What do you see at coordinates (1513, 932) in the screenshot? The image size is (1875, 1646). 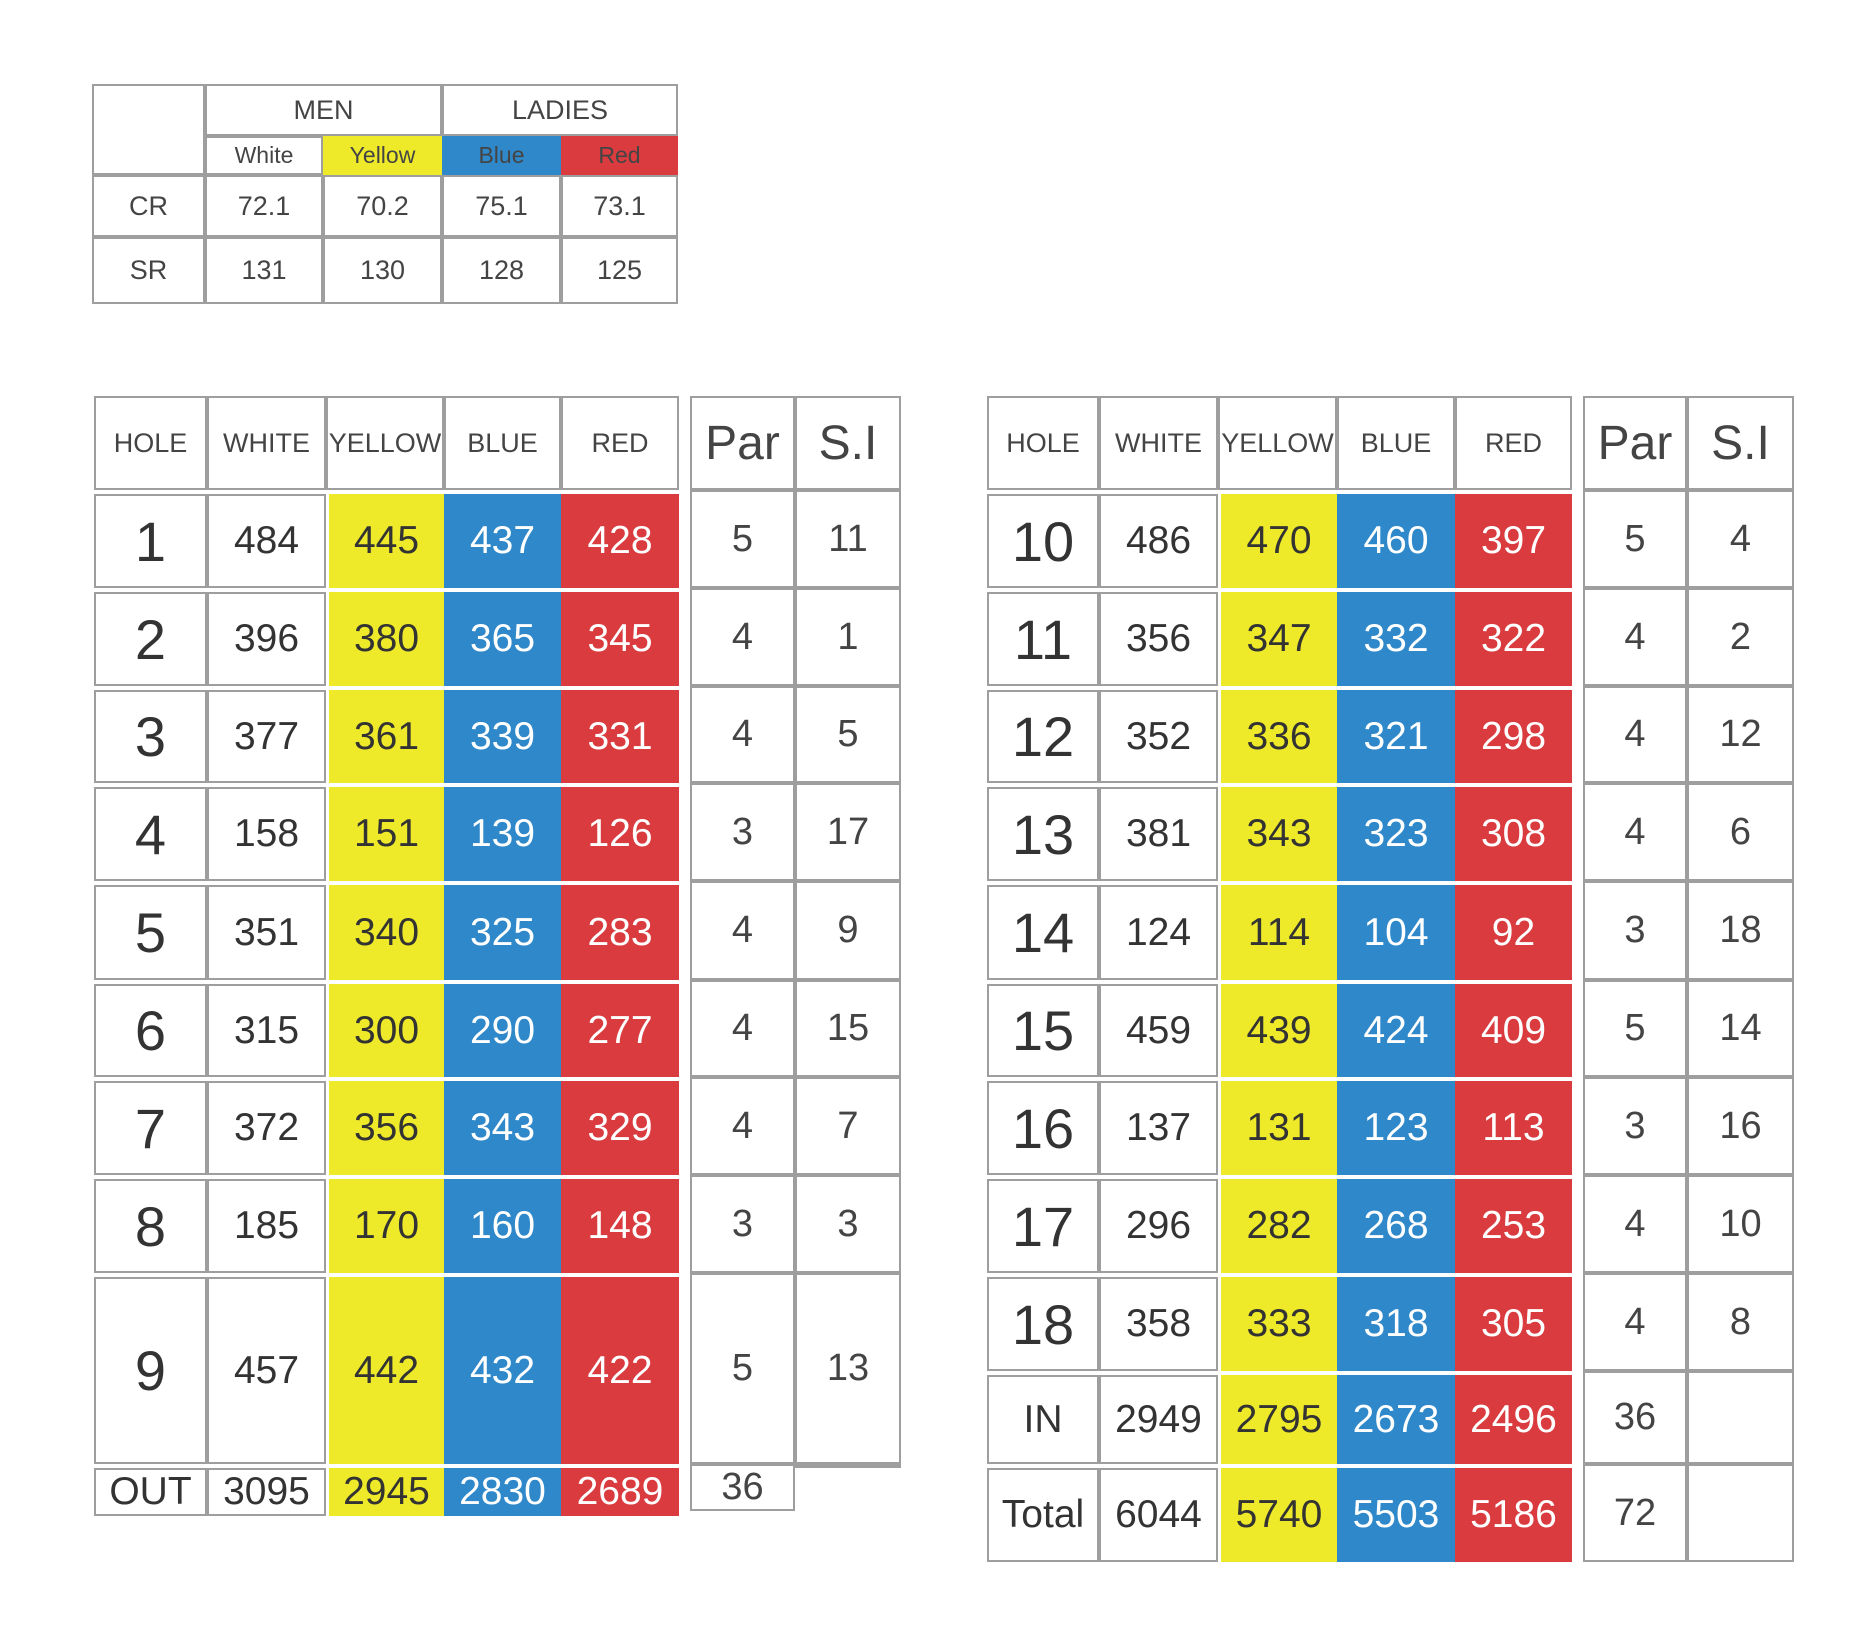 I see `red-yardage: 92` at bounding box center [1513, 932].